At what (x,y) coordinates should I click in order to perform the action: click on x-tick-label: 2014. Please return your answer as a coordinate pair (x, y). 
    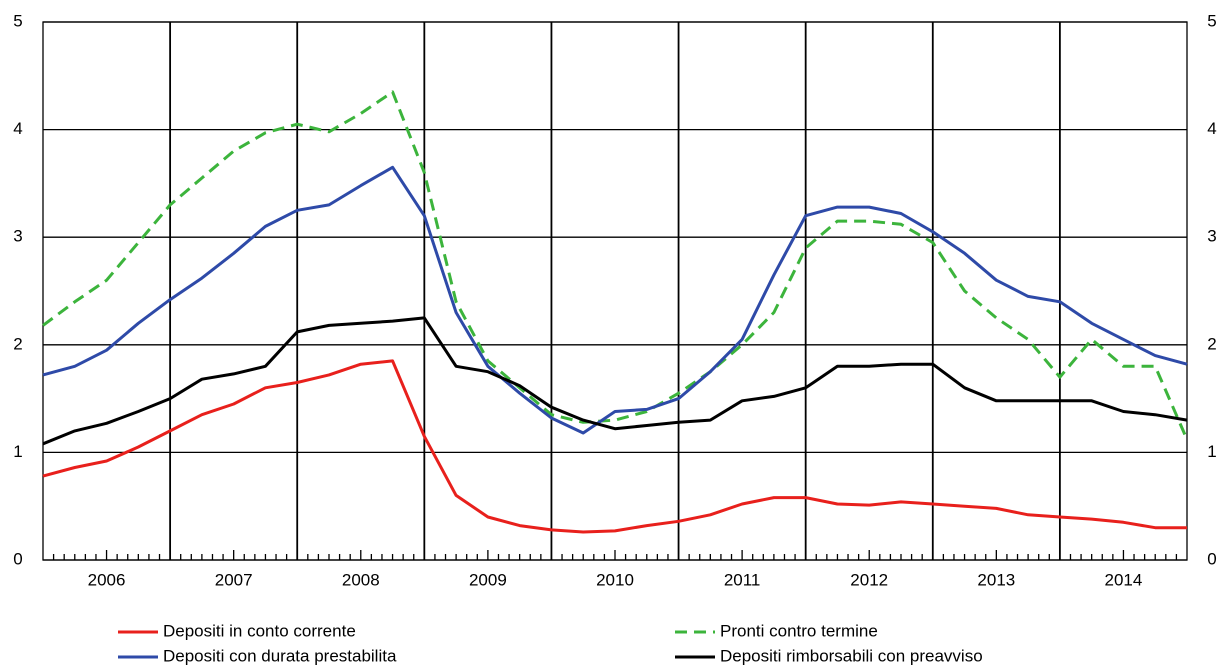
    Looking at the image, I should click on (1124, 579).